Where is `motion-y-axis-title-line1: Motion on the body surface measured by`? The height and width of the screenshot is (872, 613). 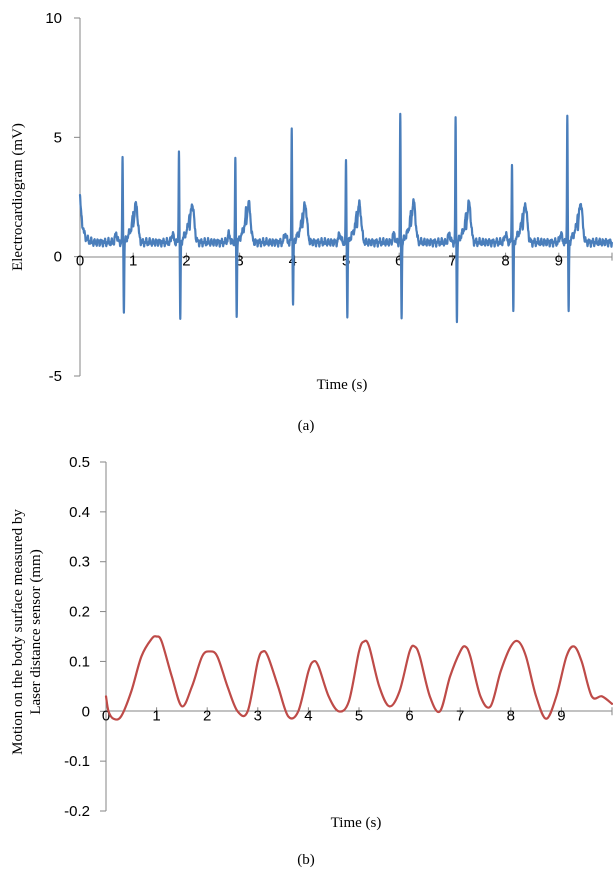
motion-y-axis-title-line1: Motion on the body surface measured by is located at coordinates (18, 632).